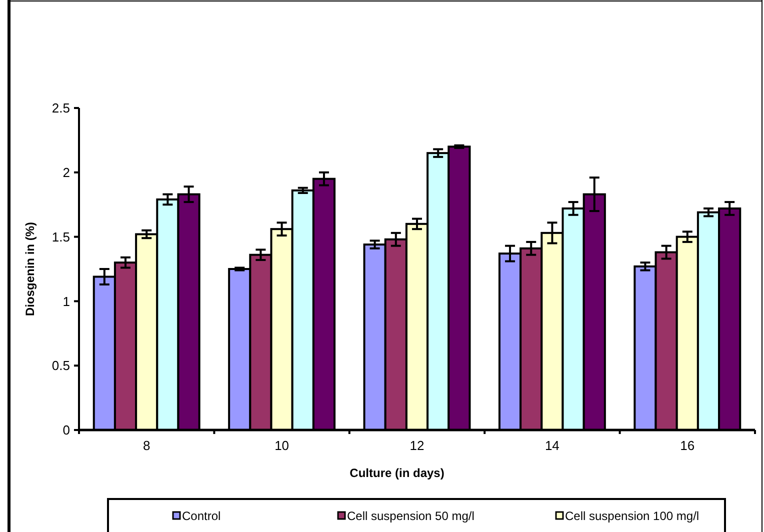  Describe the element at coordinates (66, 430) in the screenshot. I see `y-tick-label: 0` at that location.